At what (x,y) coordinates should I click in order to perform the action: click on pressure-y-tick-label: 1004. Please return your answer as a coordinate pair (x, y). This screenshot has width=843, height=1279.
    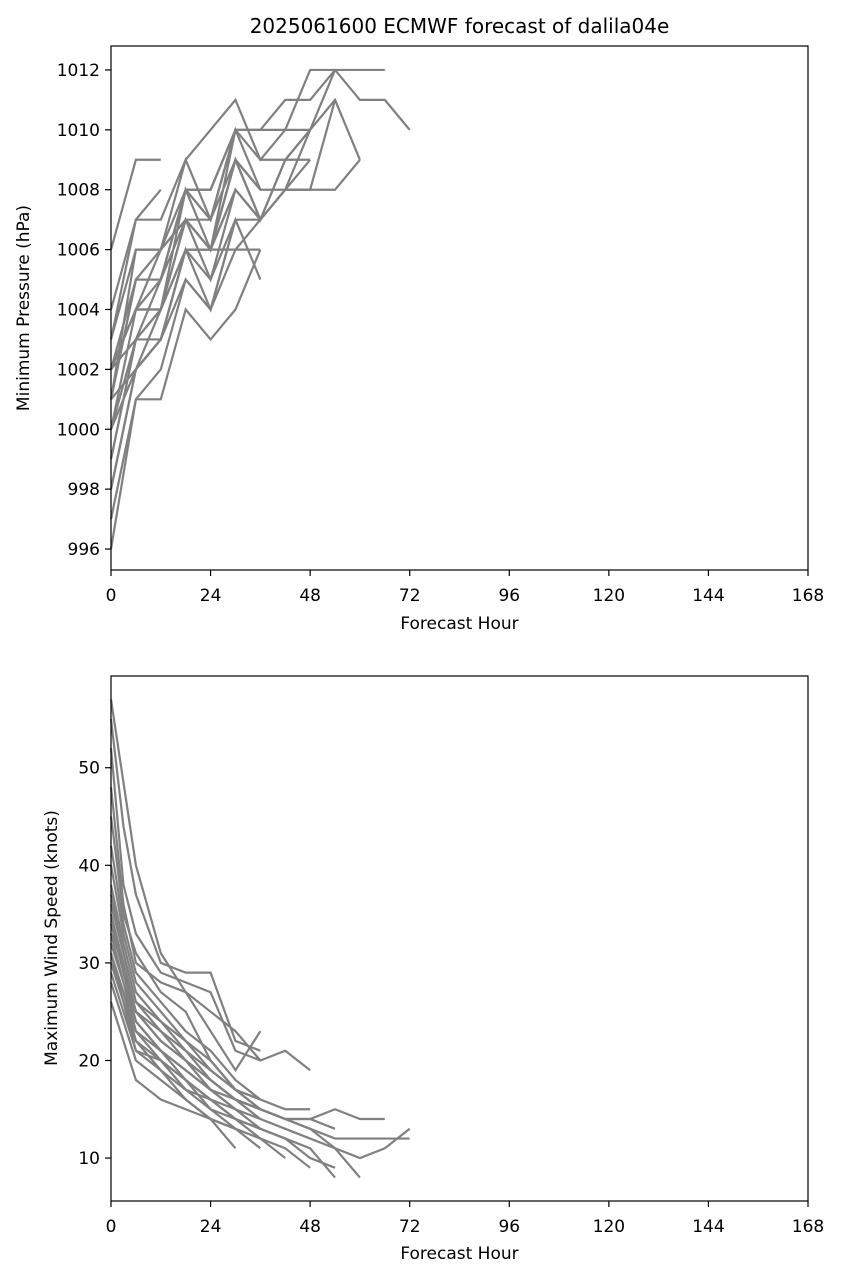
    Looking at the image, I should click on (78, 310).